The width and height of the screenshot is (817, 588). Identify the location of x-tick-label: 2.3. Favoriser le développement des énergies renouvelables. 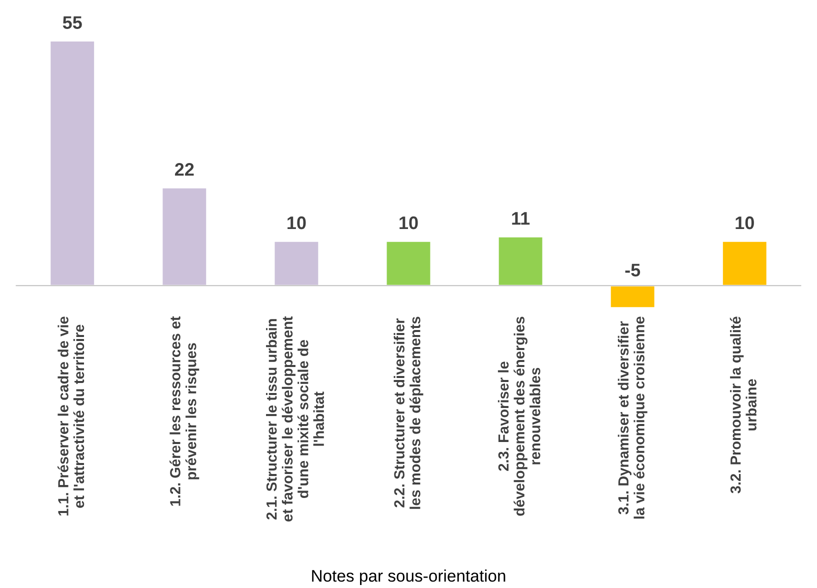
(519, 416).